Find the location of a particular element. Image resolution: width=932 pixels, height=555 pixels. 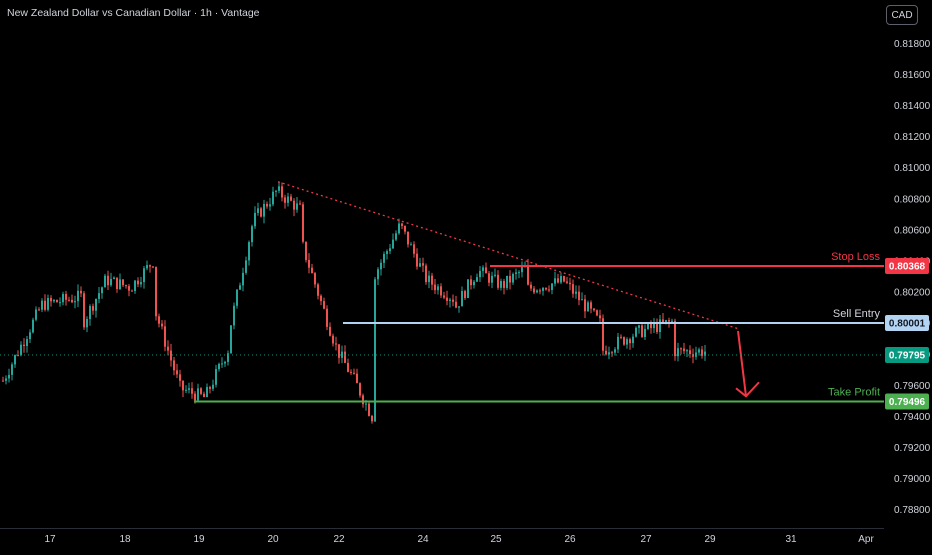

x-tick-label: 25 is located at coordinates (496, 539).